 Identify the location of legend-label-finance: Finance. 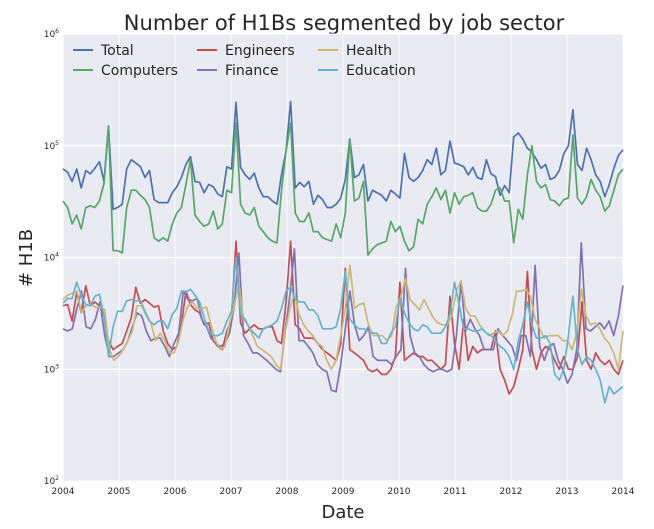
(252, 71).